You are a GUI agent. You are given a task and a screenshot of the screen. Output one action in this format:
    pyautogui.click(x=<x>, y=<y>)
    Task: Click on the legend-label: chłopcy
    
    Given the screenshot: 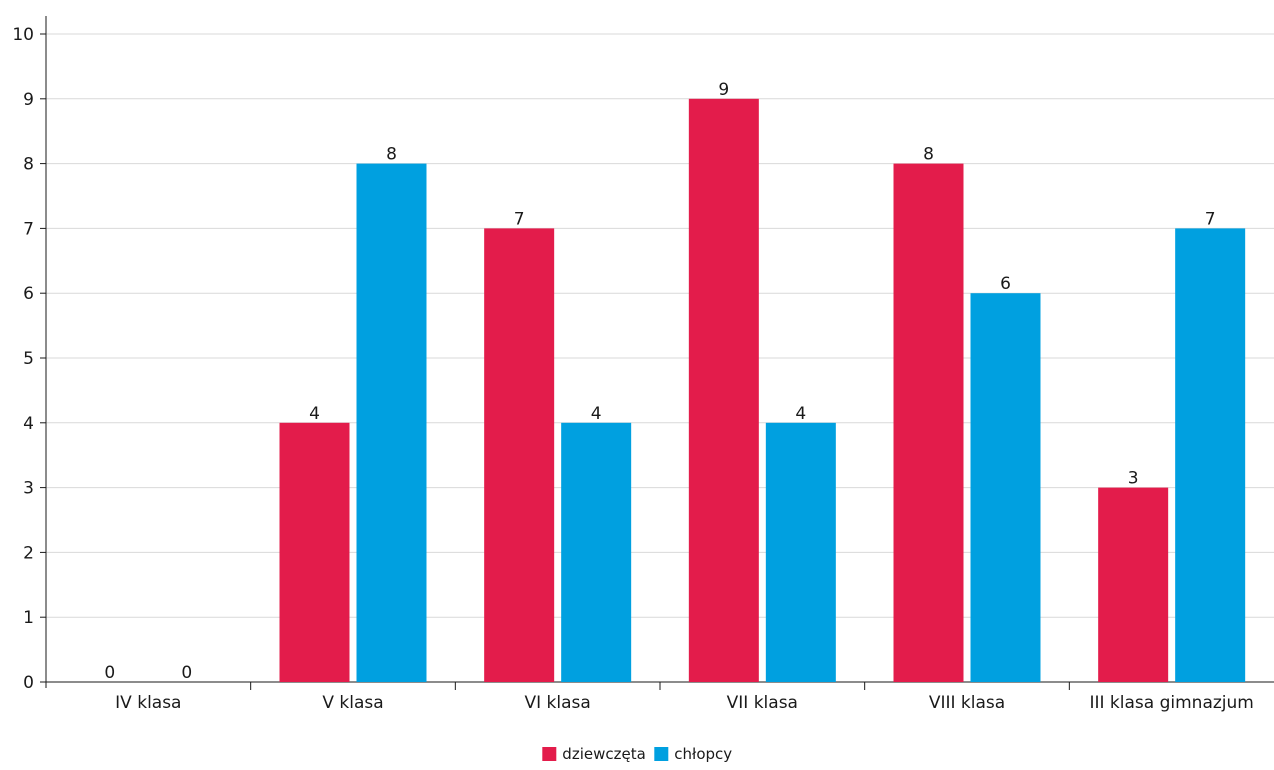 What is the action you would take?
    pyautogui.click(x=703, y=754)
    